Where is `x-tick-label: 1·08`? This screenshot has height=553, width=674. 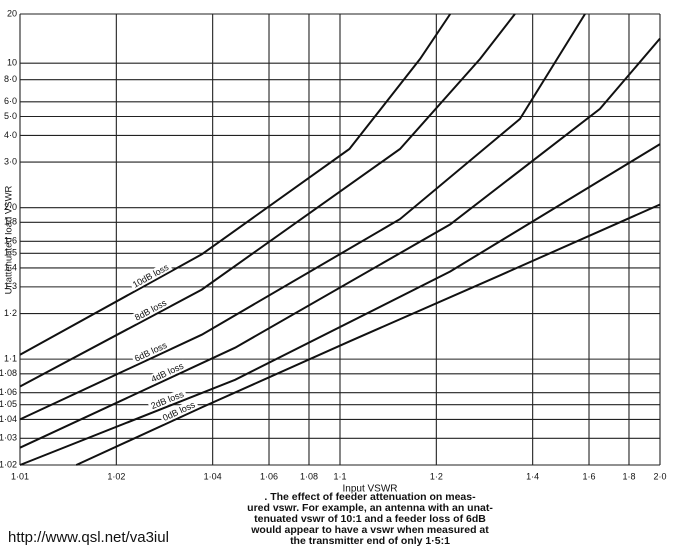 x-tick-label: 1·08 is located at coordinates (309, 476).